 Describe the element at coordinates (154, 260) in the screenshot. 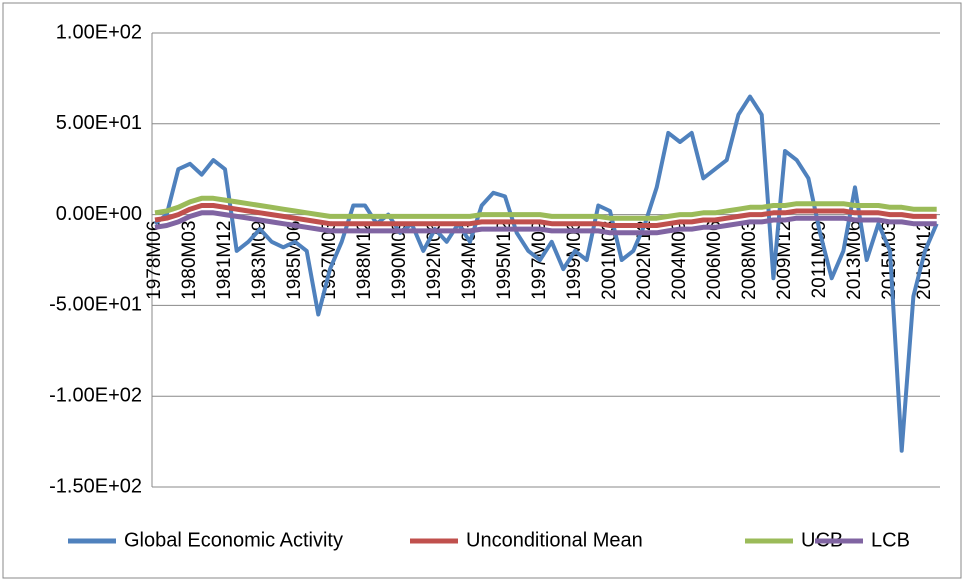

I see `x-tick-label: 1978M06` at that location.